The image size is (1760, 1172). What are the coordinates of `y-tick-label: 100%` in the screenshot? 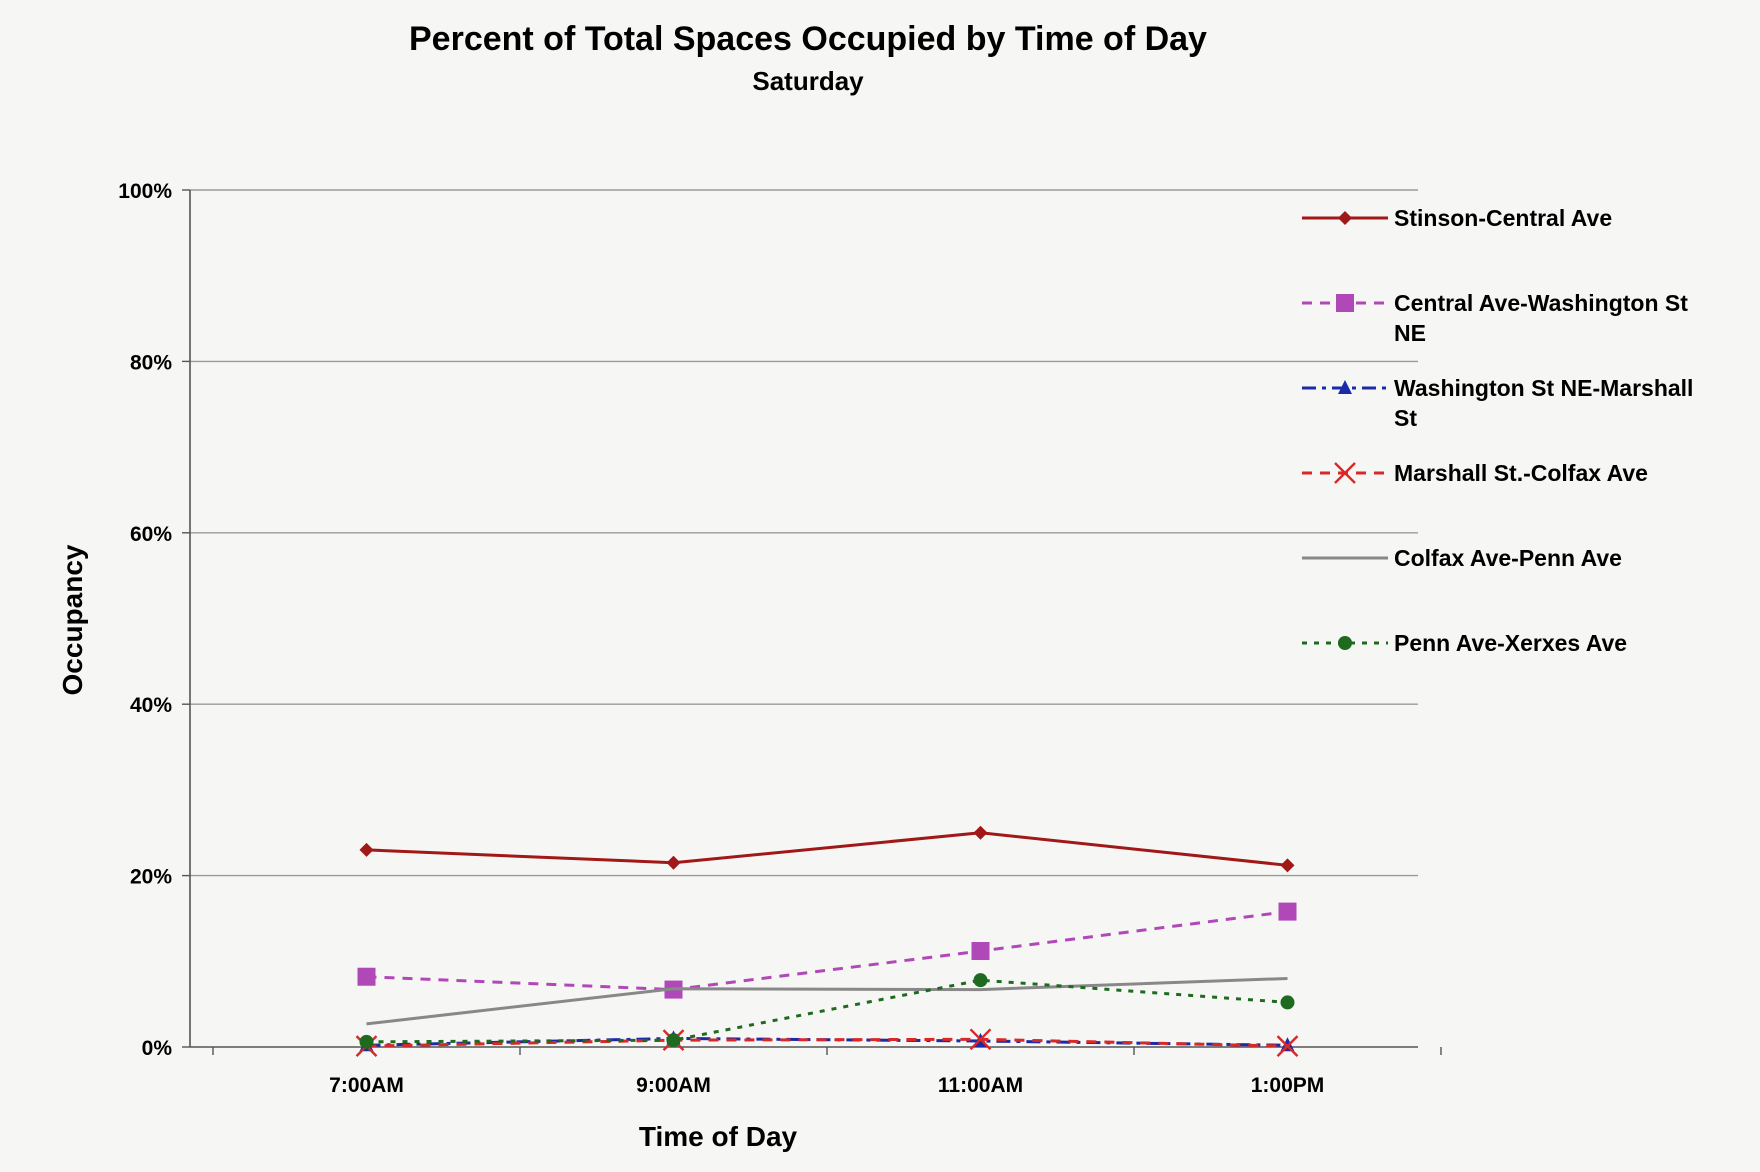 It's located at (145, 191).